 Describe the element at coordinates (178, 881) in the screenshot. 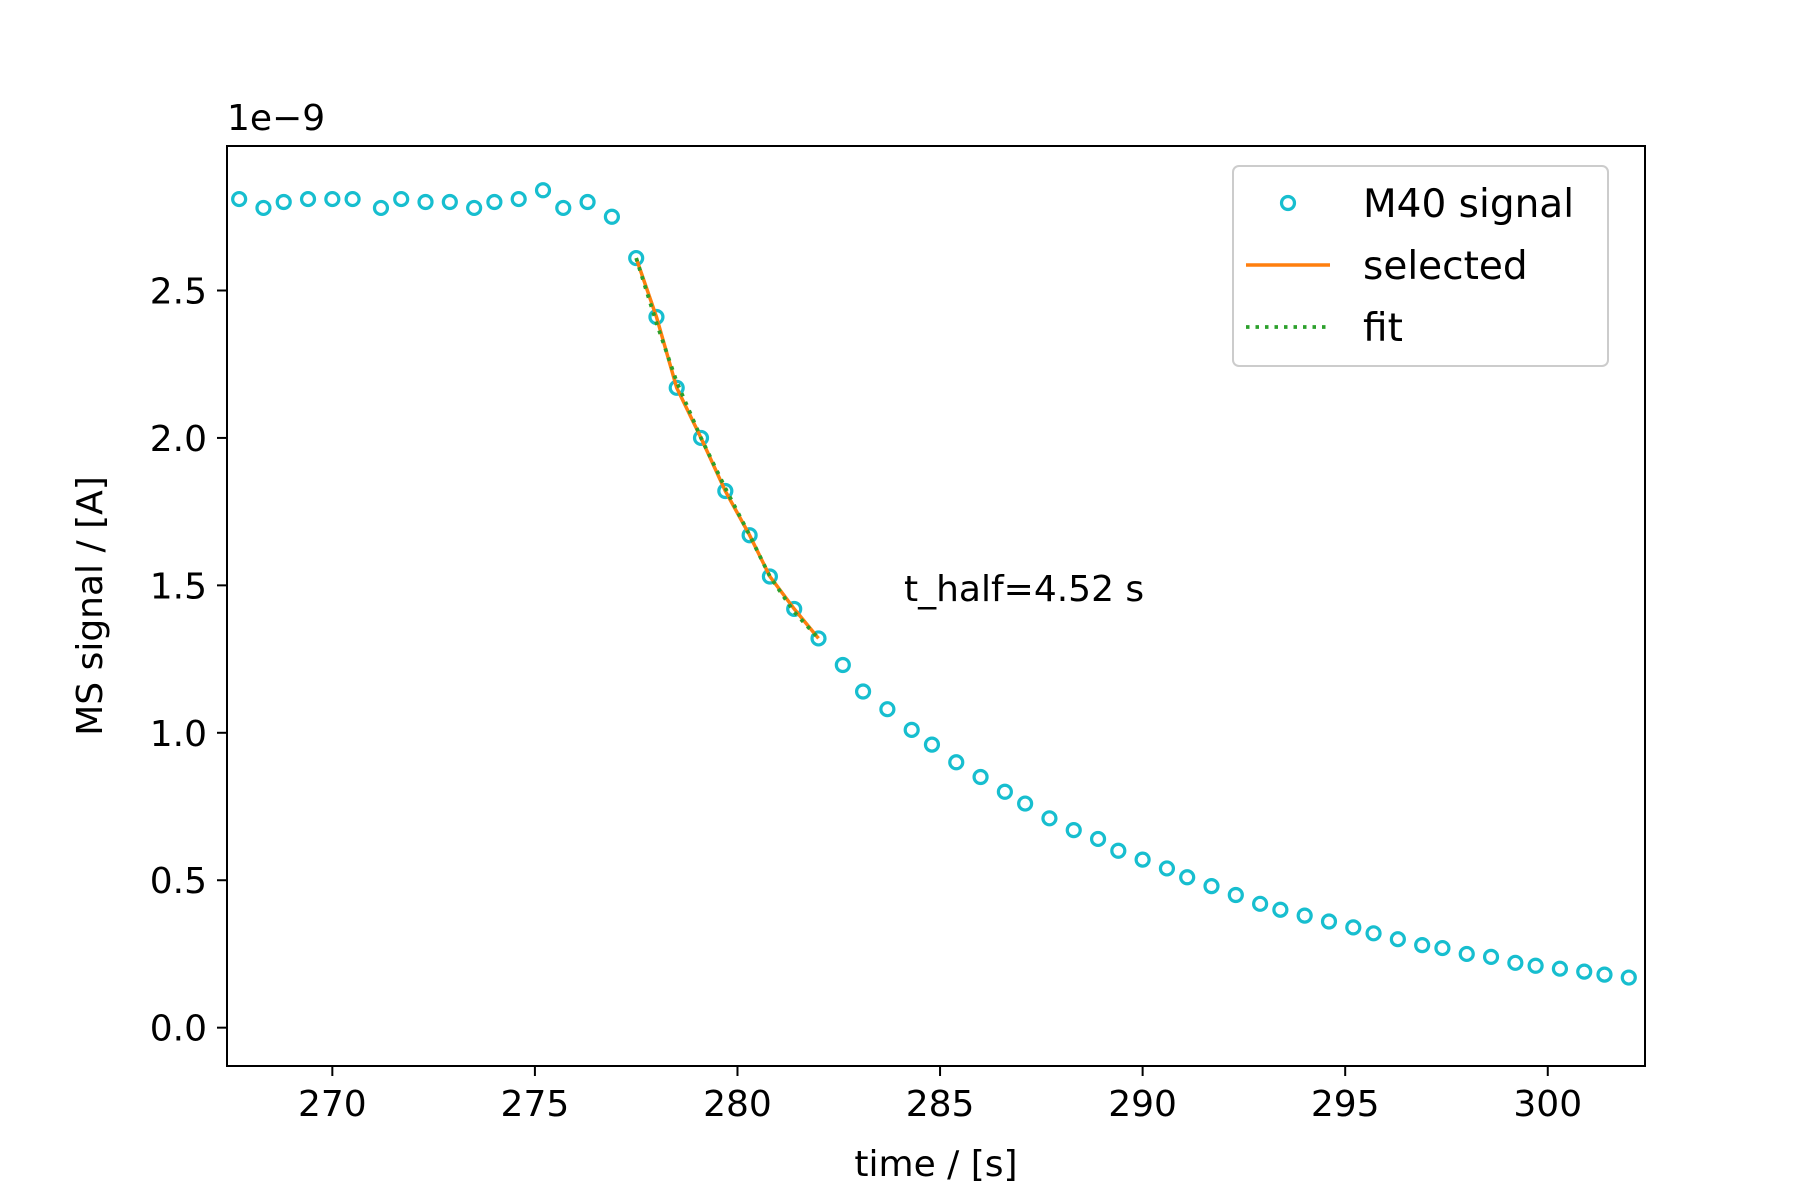

I see `y-tick-label: 0.5` at that location.